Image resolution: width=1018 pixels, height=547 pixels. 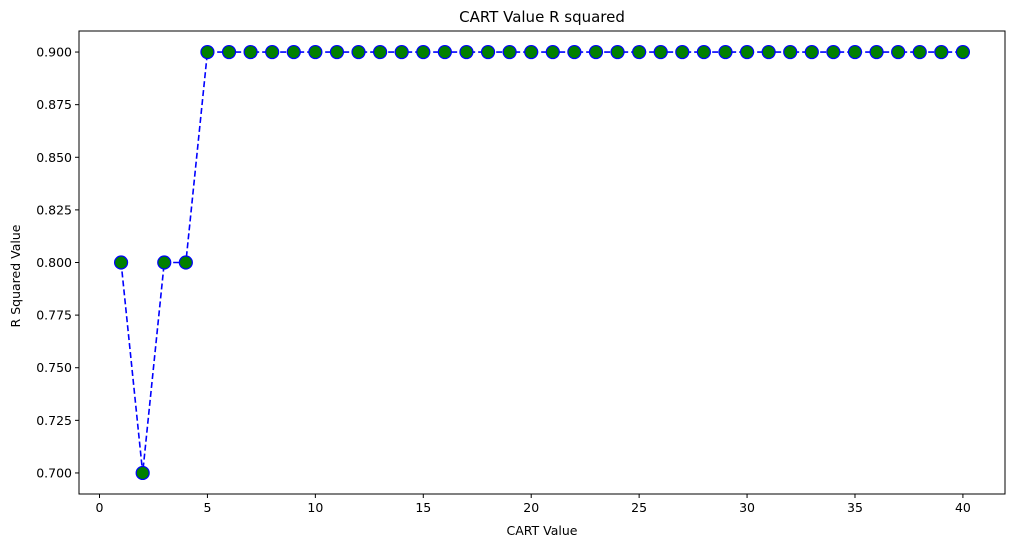 I want to click on chart-title: CART Value R squared, so click(x=542, y=17).